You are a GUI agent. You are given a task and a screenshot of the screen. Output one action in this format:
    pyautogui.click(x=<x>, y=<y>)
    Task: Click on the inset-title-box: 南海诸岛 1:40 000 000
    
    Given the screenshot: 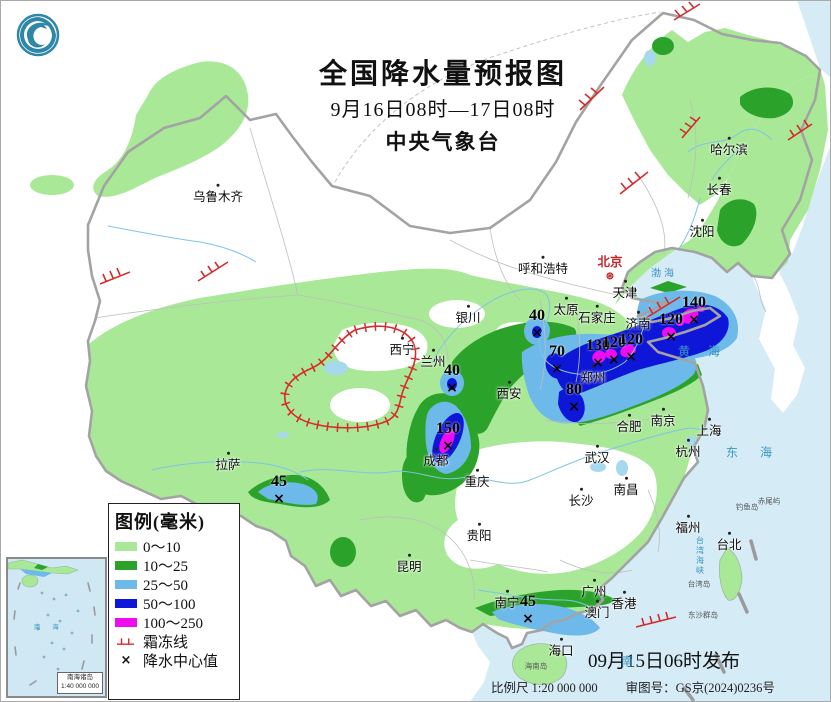 What is the action you would take?
    pyautogui.click(x=80, y=683)
    